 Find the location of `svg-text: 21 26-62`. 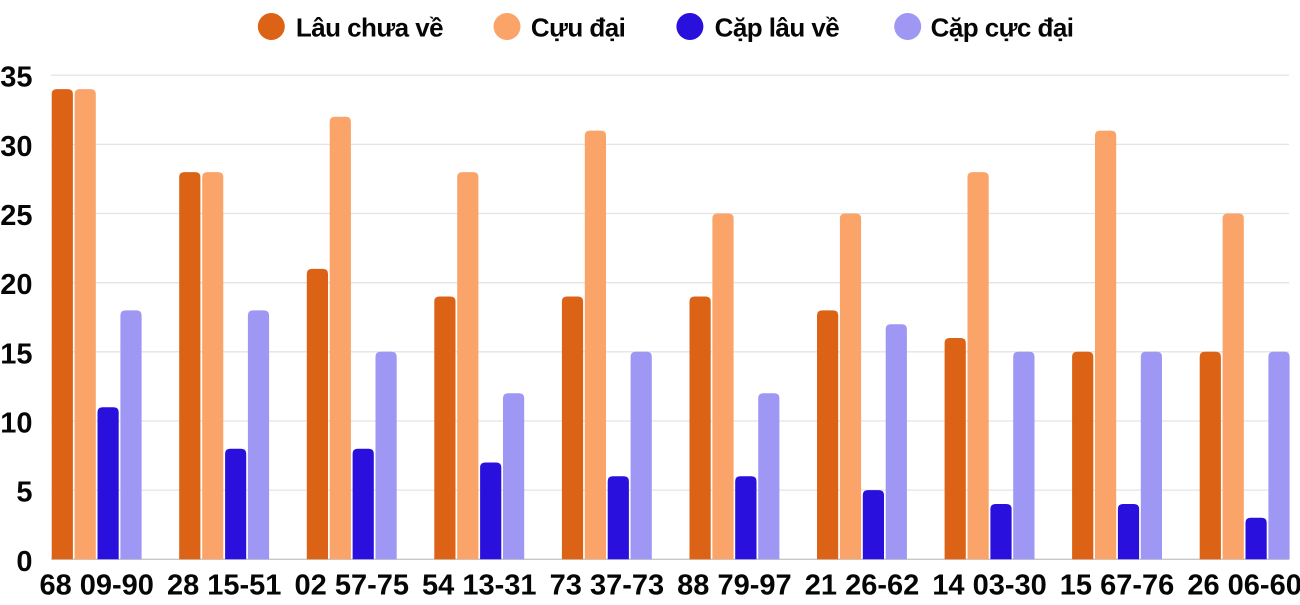

svg-text: 21 26-62 is located at coordinates (862, 585).